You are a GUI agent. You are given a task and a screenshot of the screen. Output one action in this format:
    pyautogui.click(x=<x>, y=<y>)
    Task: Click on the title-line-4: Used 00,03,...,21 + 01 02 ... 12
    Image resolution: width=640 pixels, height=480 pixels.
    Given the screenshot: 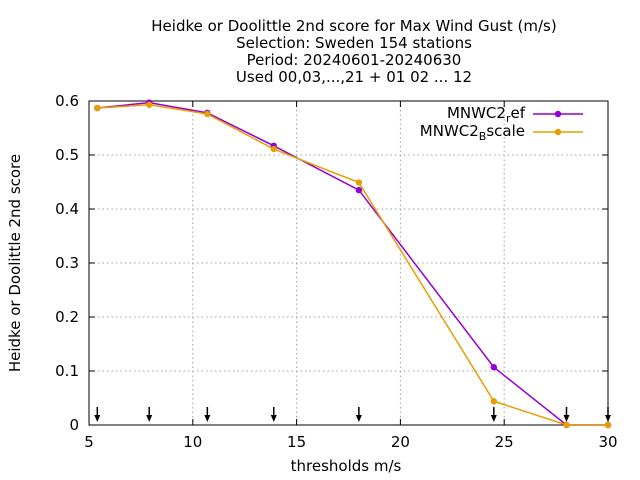 What is the action you would take?
    pyautogui.click(x=354, y=77)
    